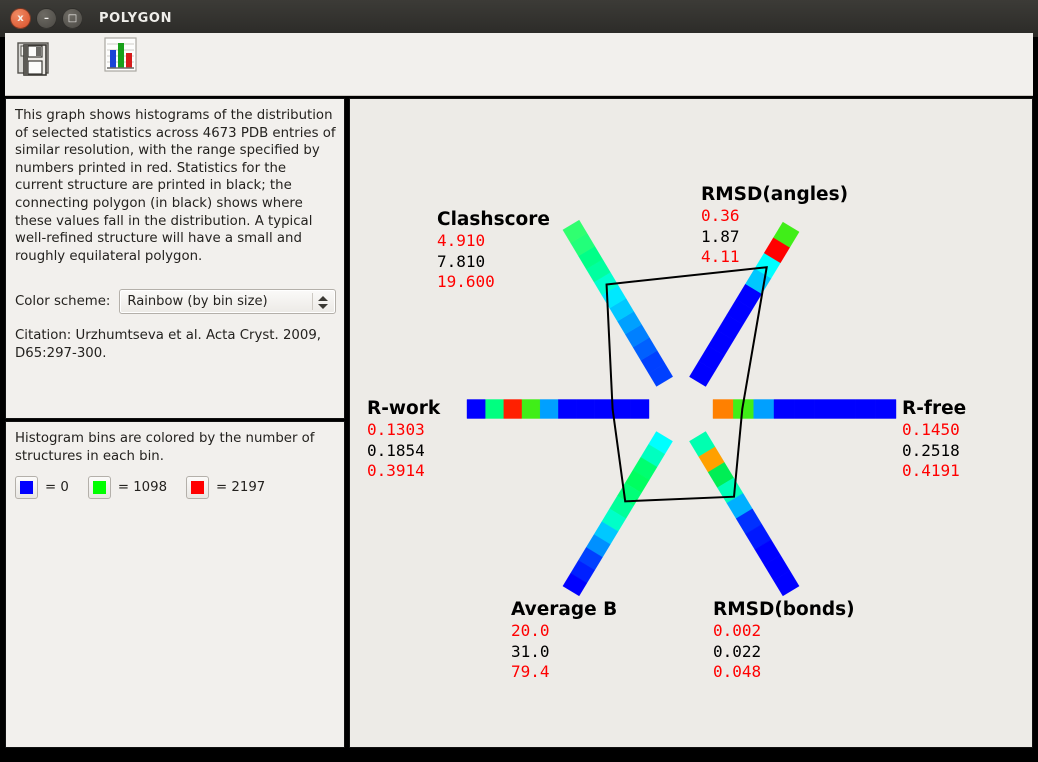 The width and height of the screenshot is (1038, 762). I want to click on axis-min-rmsd-bonds: 0.002, so click(737, 630).